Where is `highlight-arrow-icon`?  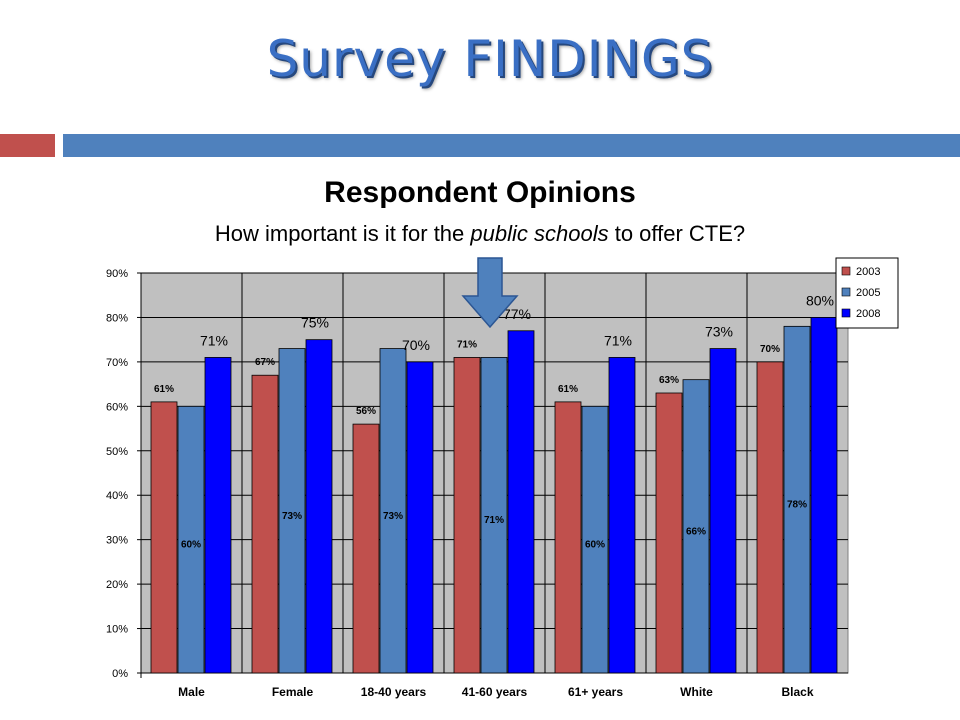
highlight-arrow-icon is located at coordinates (490, 293).